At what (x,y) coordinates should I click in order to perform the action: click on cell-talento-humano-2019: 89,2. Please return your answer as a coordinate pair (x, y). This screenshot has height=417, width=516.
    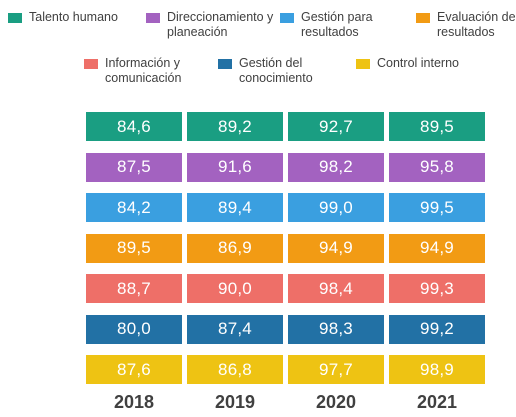
    Looking at the image, I should click on (235, 126).